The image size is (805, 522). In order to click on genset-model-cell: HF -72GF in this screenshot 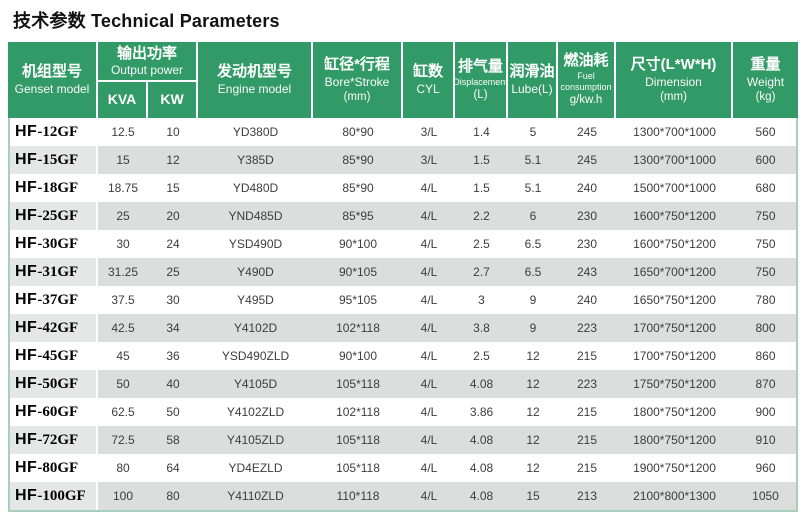, I will do `click(53, 440)`.